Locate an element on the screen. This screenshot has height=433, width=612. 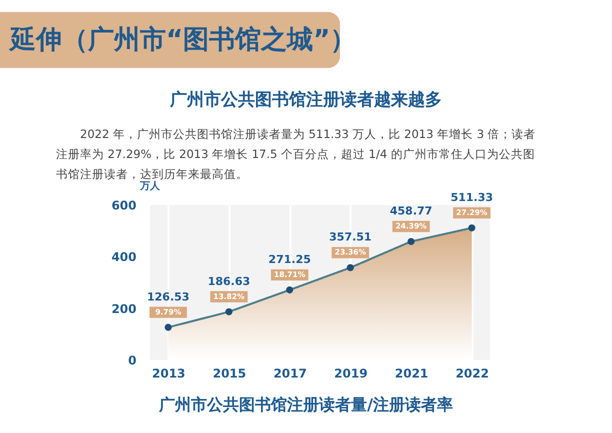
data-label: 458.77 is located at coordinates (411, 211).